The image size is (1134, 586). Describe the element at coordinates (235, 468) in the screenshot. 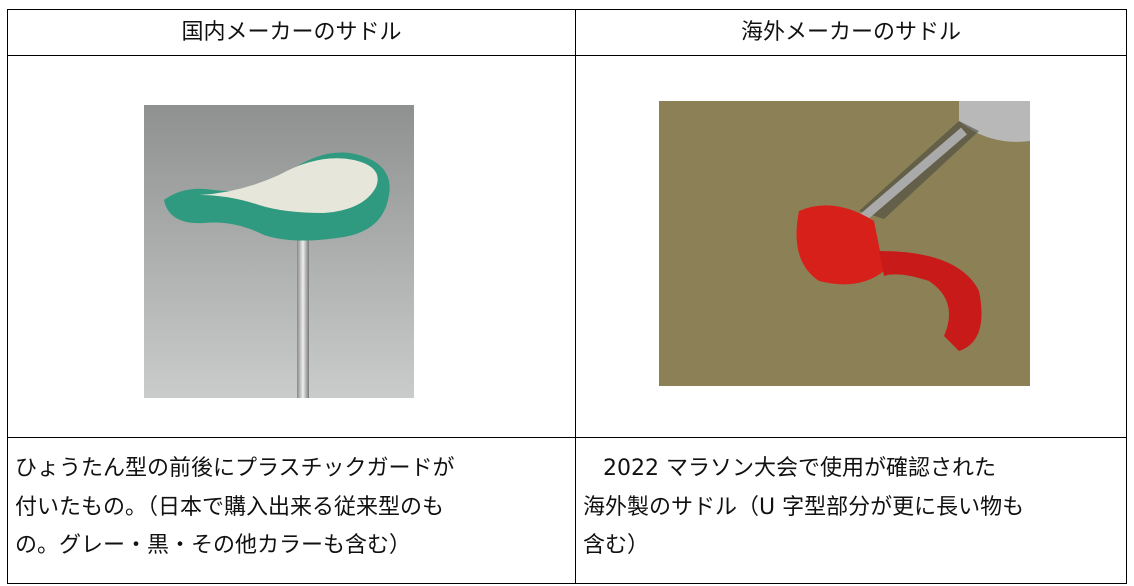

I see `cell-text: ひょうたん型の前後にプラスチックガードが` at that location.